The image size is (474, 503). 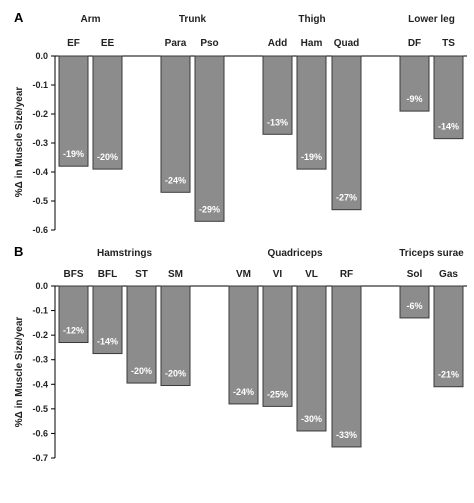 What do you see at coordinates (311, 419) in the screenshot?
I see `data-label: -30%` at bounding box center [311, 419].